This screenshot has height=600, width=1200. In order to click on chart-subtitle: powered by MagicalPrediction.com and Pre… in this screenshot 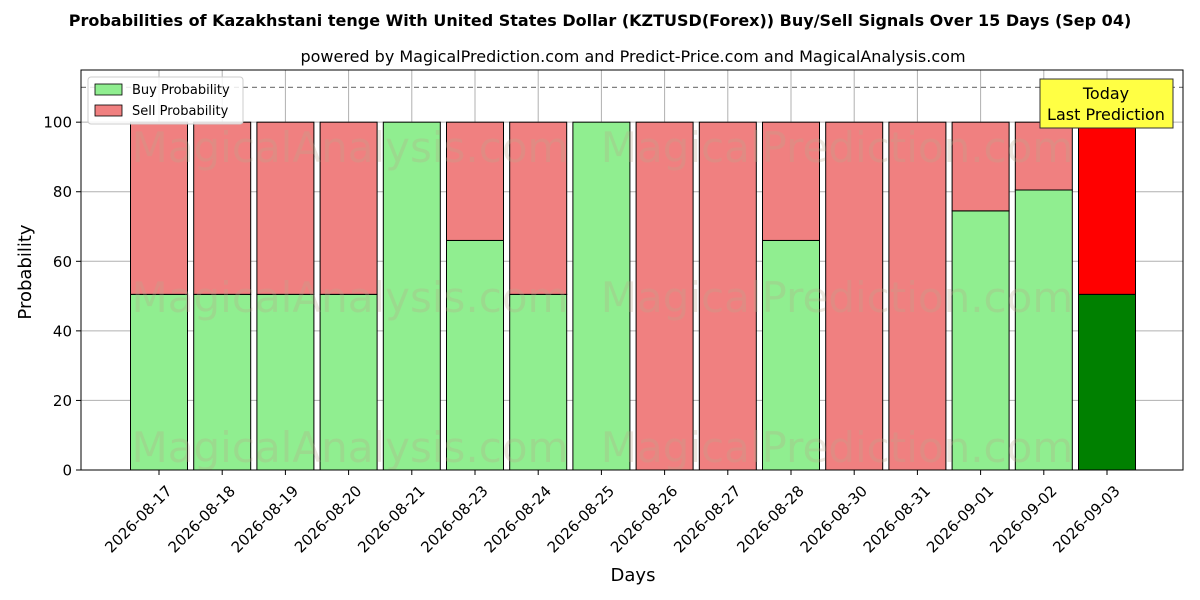, I will do `click(632, 56)`.